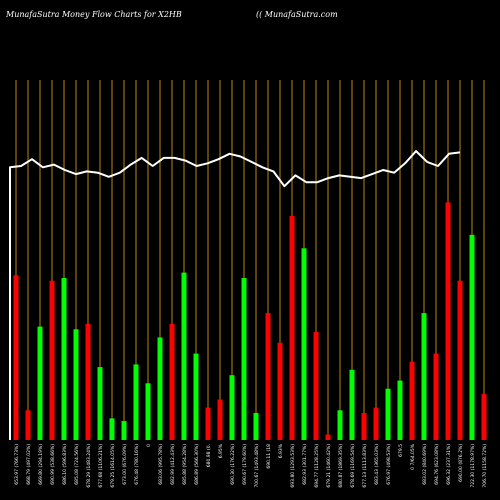 The height and width of the screenshot is (500, 500). I want to click on x-tick-label: 694.76 (623.08%), so click(437, 464).